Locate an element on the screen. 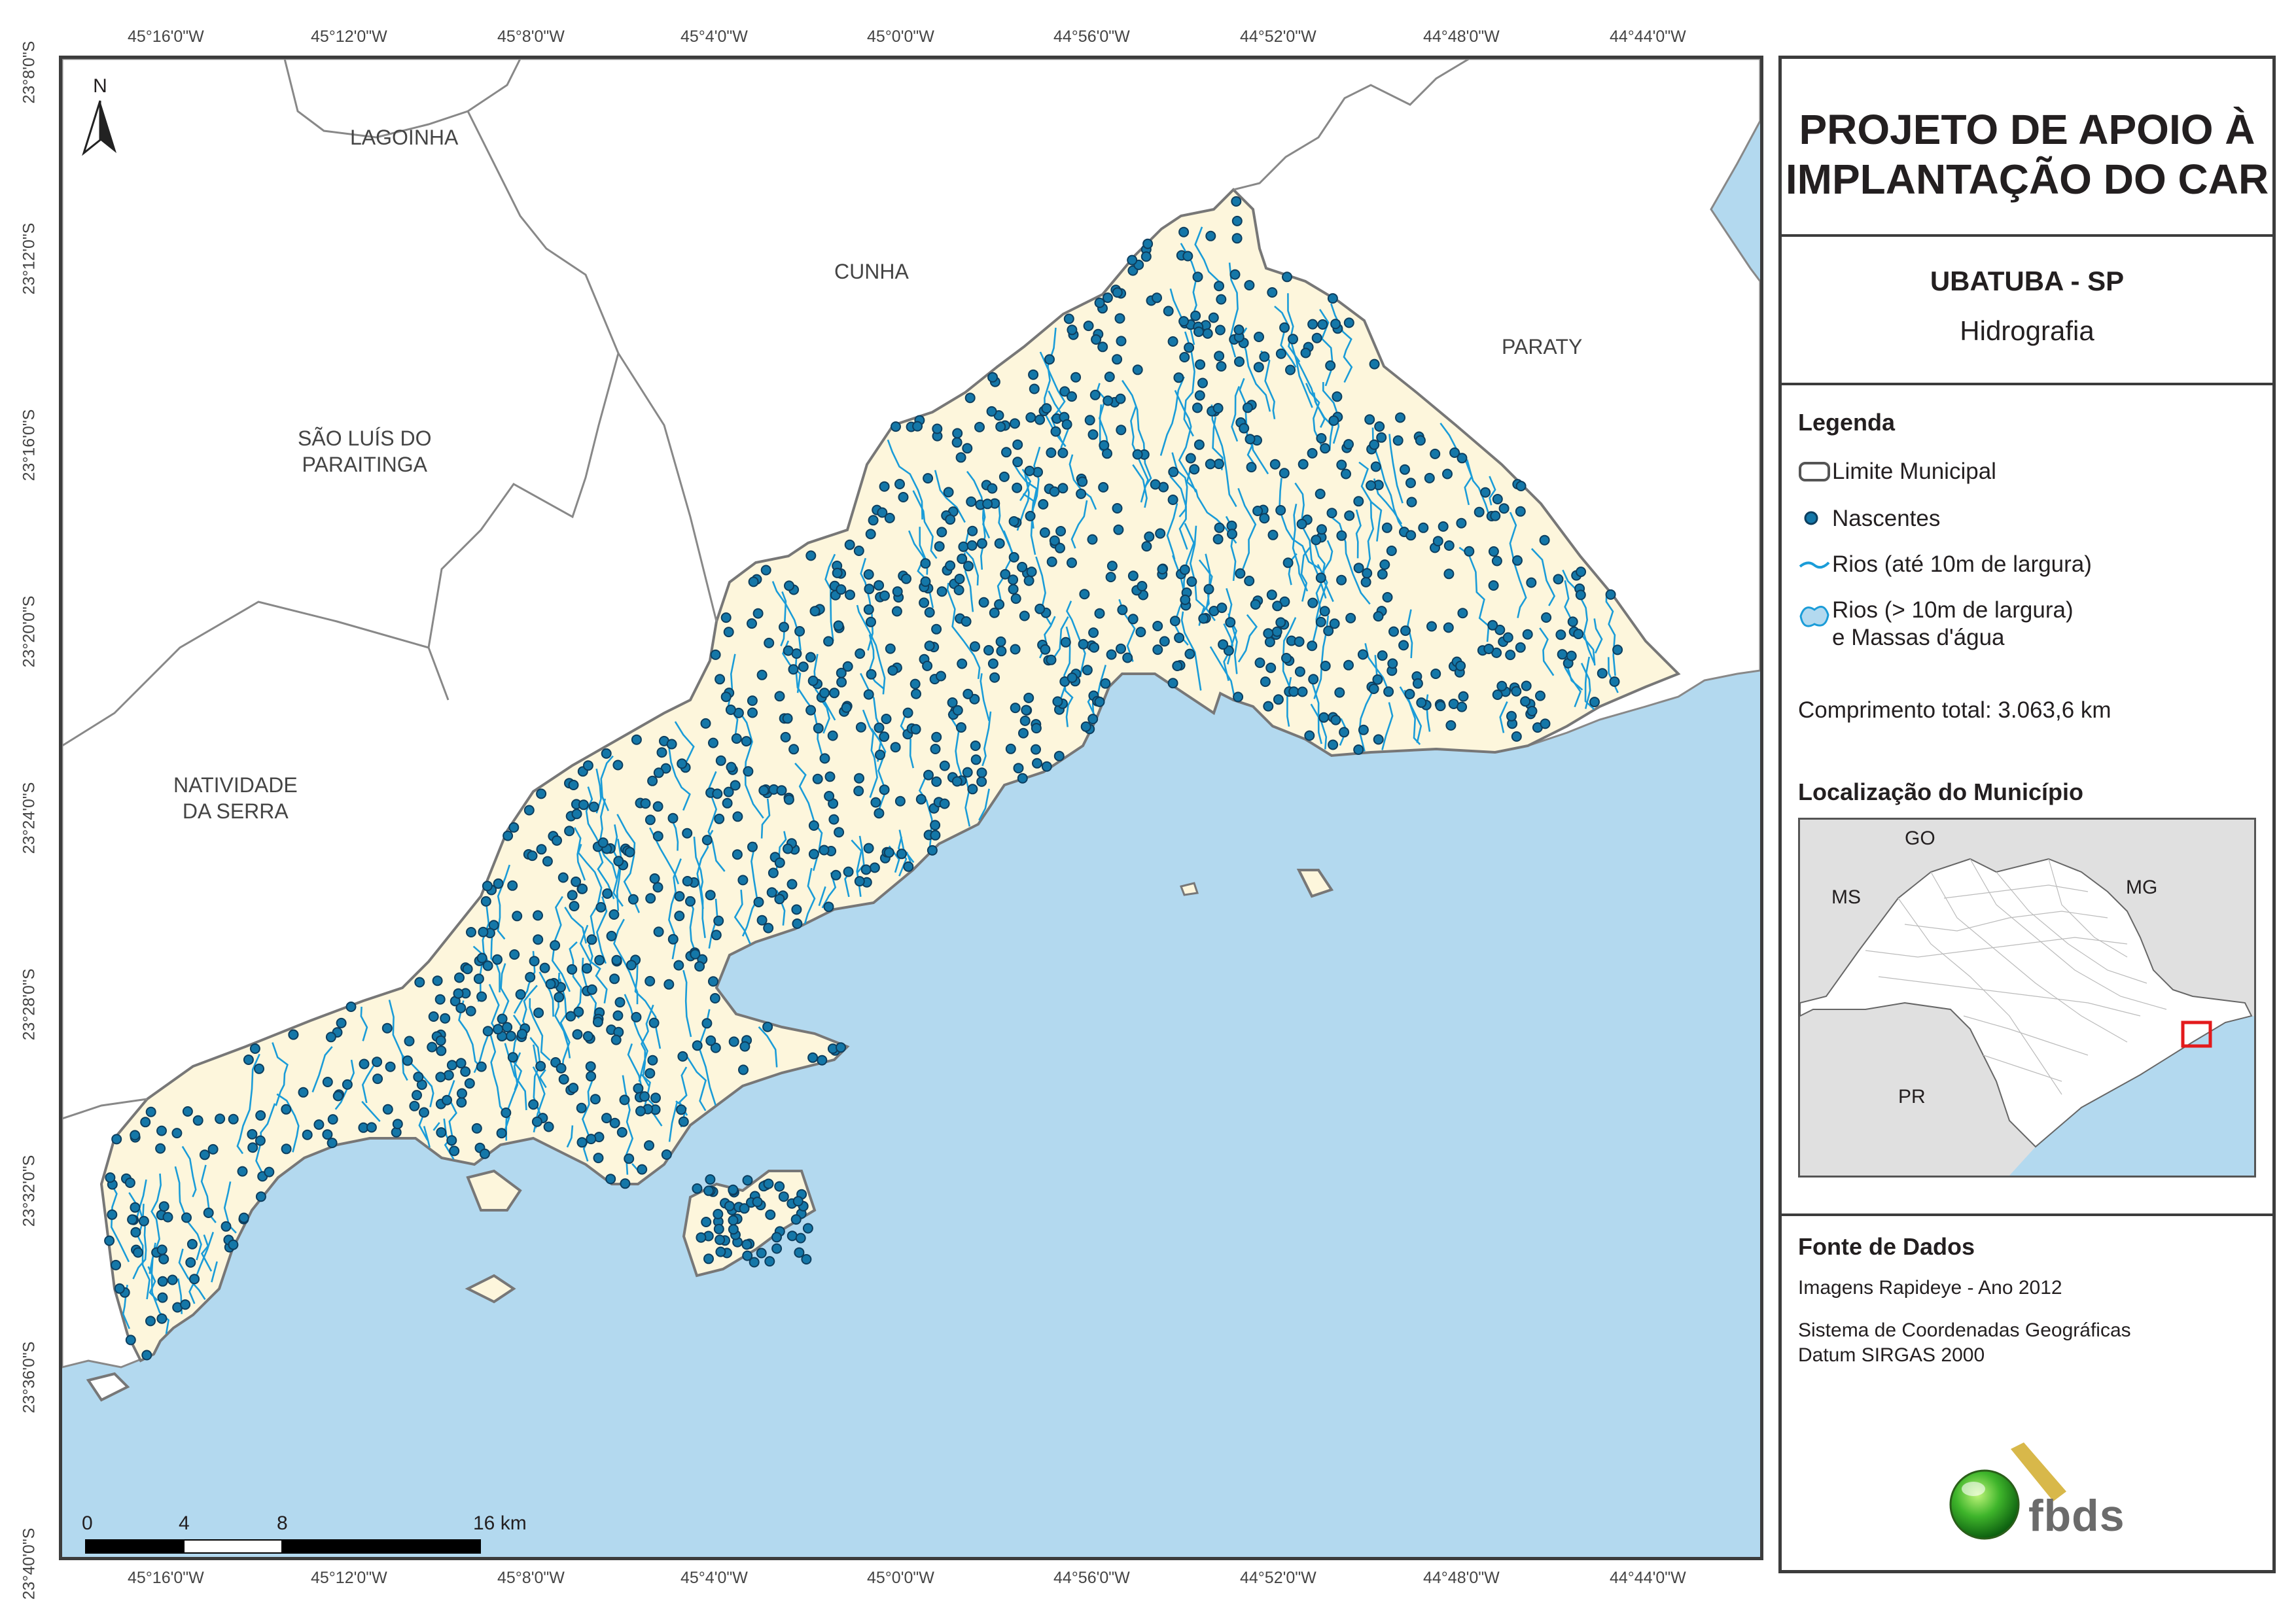  legend-label: e Massas d'água is located at coordinates (1918, 637).